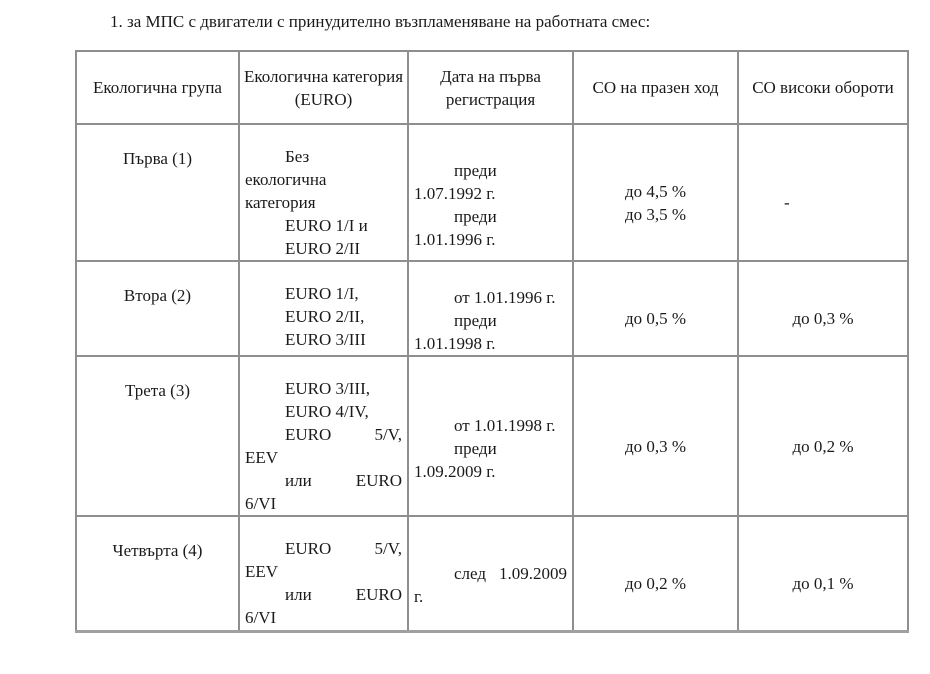  What do you see at coordinates (157, 573) in the screenshot?
I see `cell-eco-group: Четвърта (4)` at bounding box center [157, 573].